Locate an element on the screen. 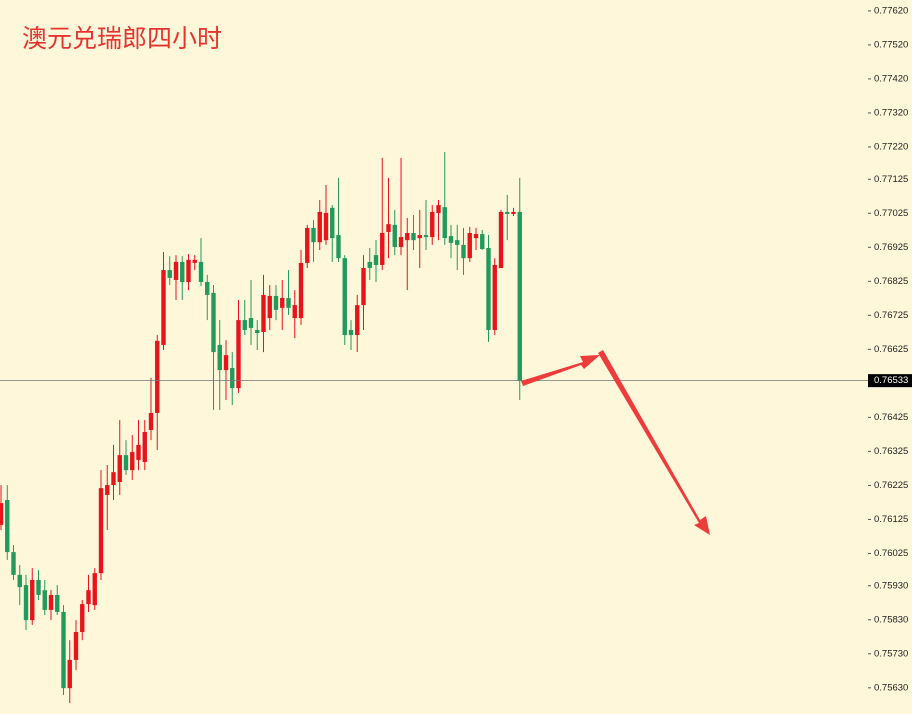  y-tick-label: 0.77025 is located at coordinates (891, 213).